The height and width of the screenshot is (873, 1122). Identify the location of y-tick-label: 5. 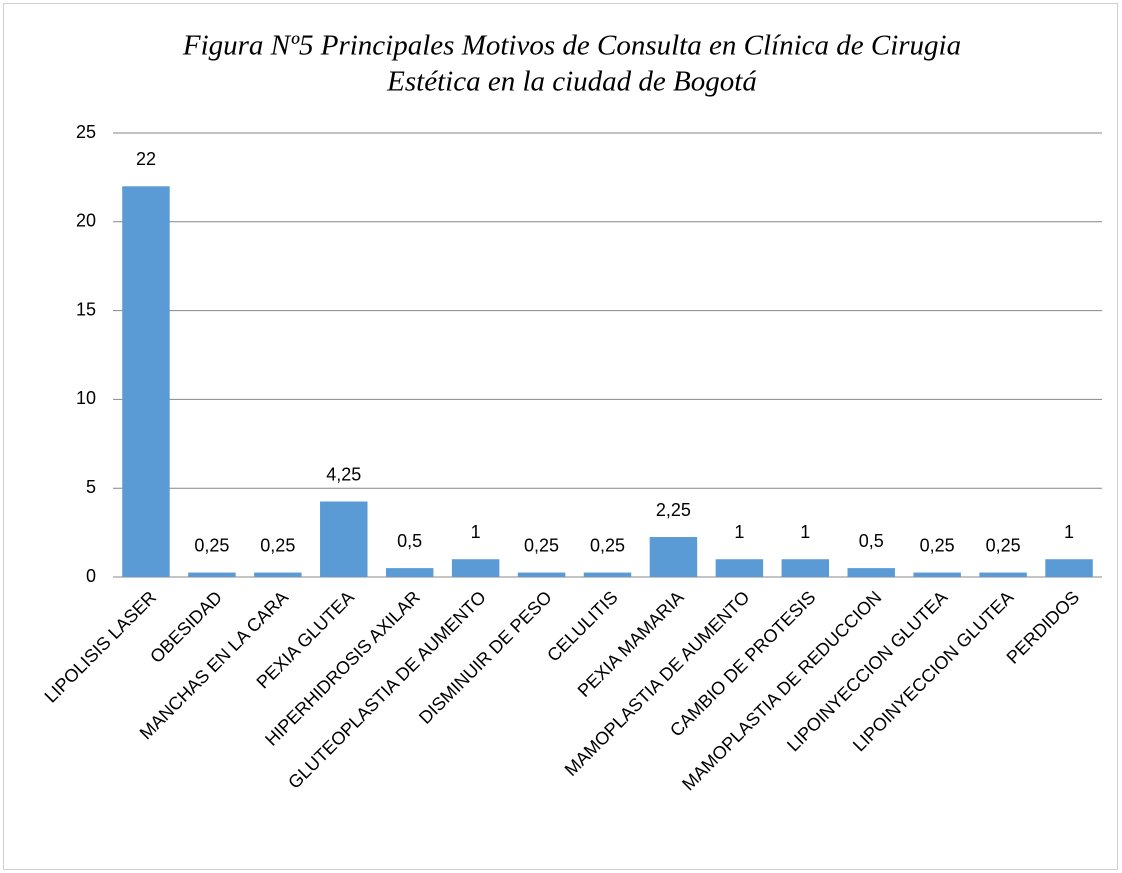
(91, 487).